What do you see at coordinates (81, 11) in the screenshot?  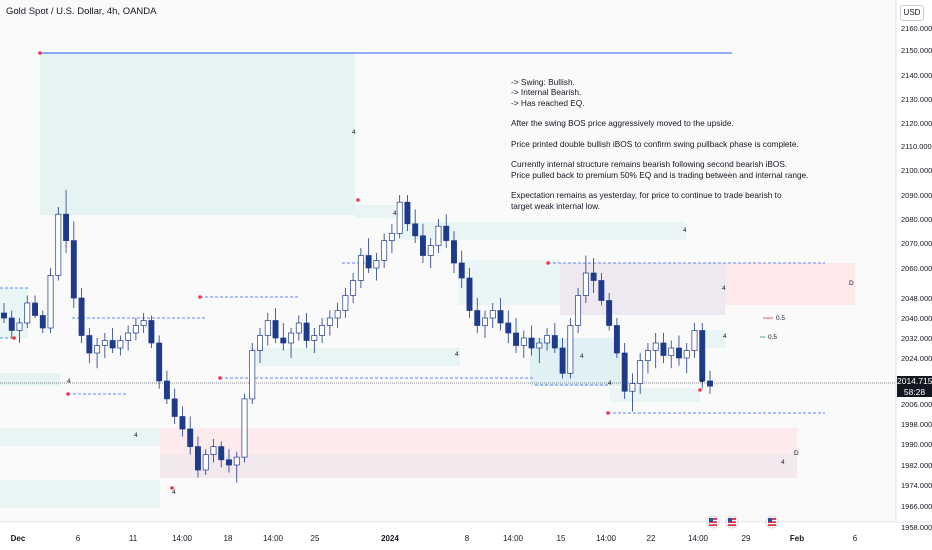 I see `chart-title: Gold Spot / U.S. Dollar, 4h, OANDA` at bounding box center [81, 11].